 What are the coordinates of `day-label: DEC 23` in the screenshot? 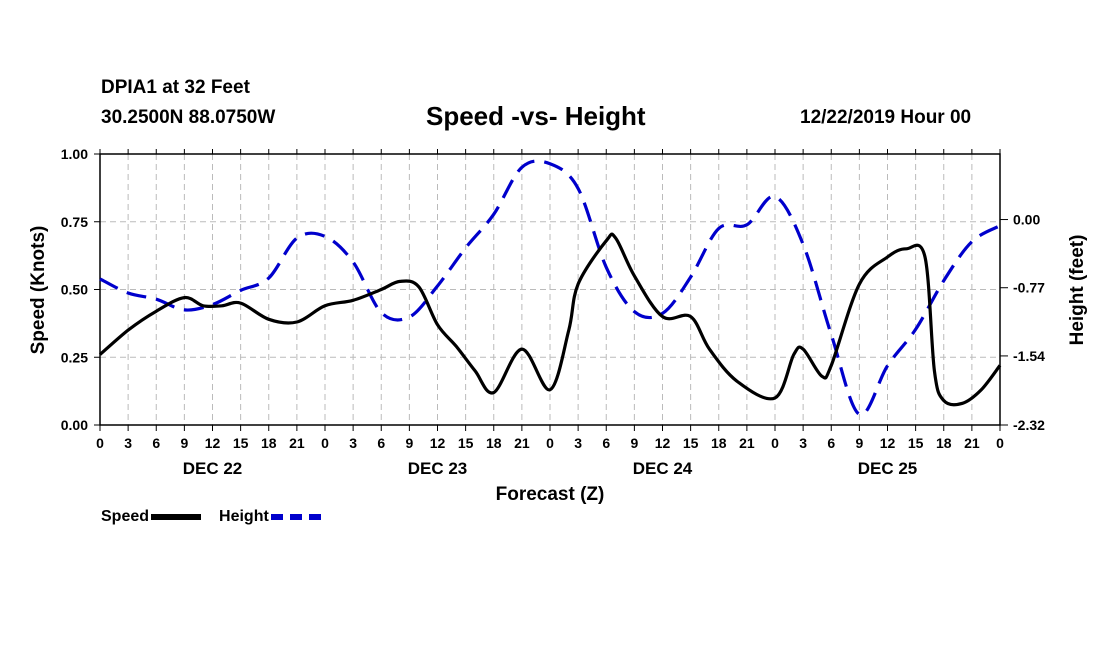 It's located at (438, 468).